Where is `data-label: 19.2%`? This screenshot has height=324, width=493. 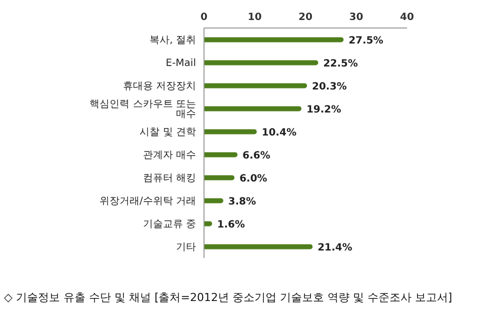 data-label: 19.2% is located at coordinates (324, 110).